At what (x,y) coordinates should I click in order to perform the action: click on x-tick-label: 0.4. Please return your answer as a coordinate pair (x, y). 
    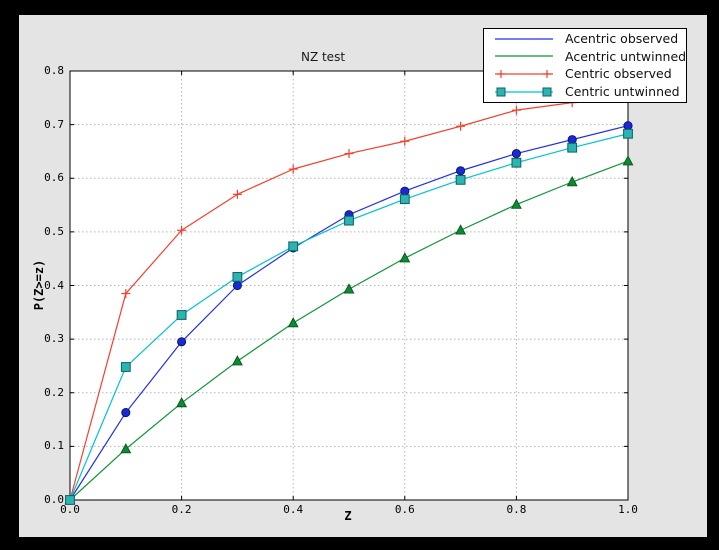
    Looking at the image, I should click on (293, 509).